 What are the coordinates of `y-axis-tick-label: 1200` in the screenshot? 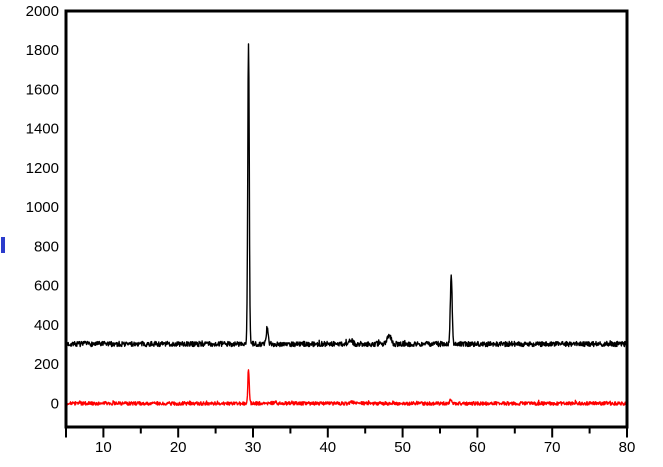 It's located at (42, 168).